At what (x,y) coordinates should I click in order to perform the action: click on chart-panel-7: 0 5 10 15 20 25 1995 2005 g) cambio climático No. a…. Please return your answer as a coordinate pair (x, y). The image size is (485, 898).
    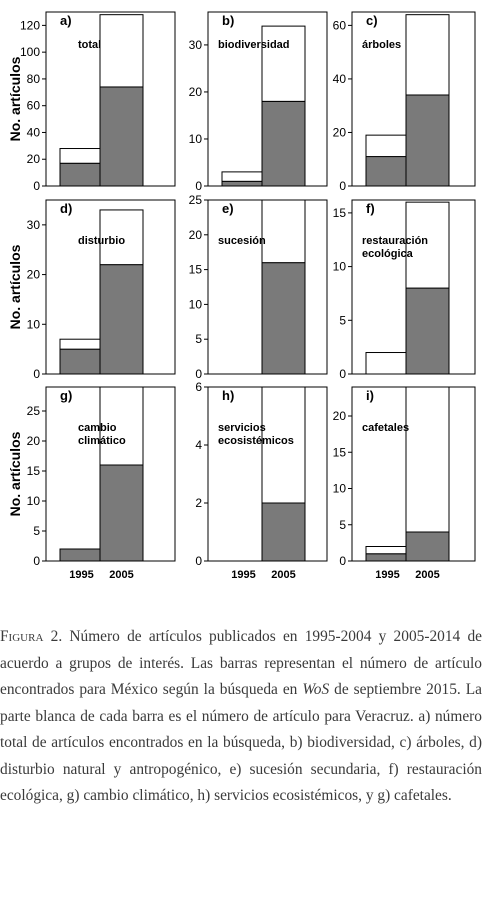
    Looking at the image, I should click on (91, 483).